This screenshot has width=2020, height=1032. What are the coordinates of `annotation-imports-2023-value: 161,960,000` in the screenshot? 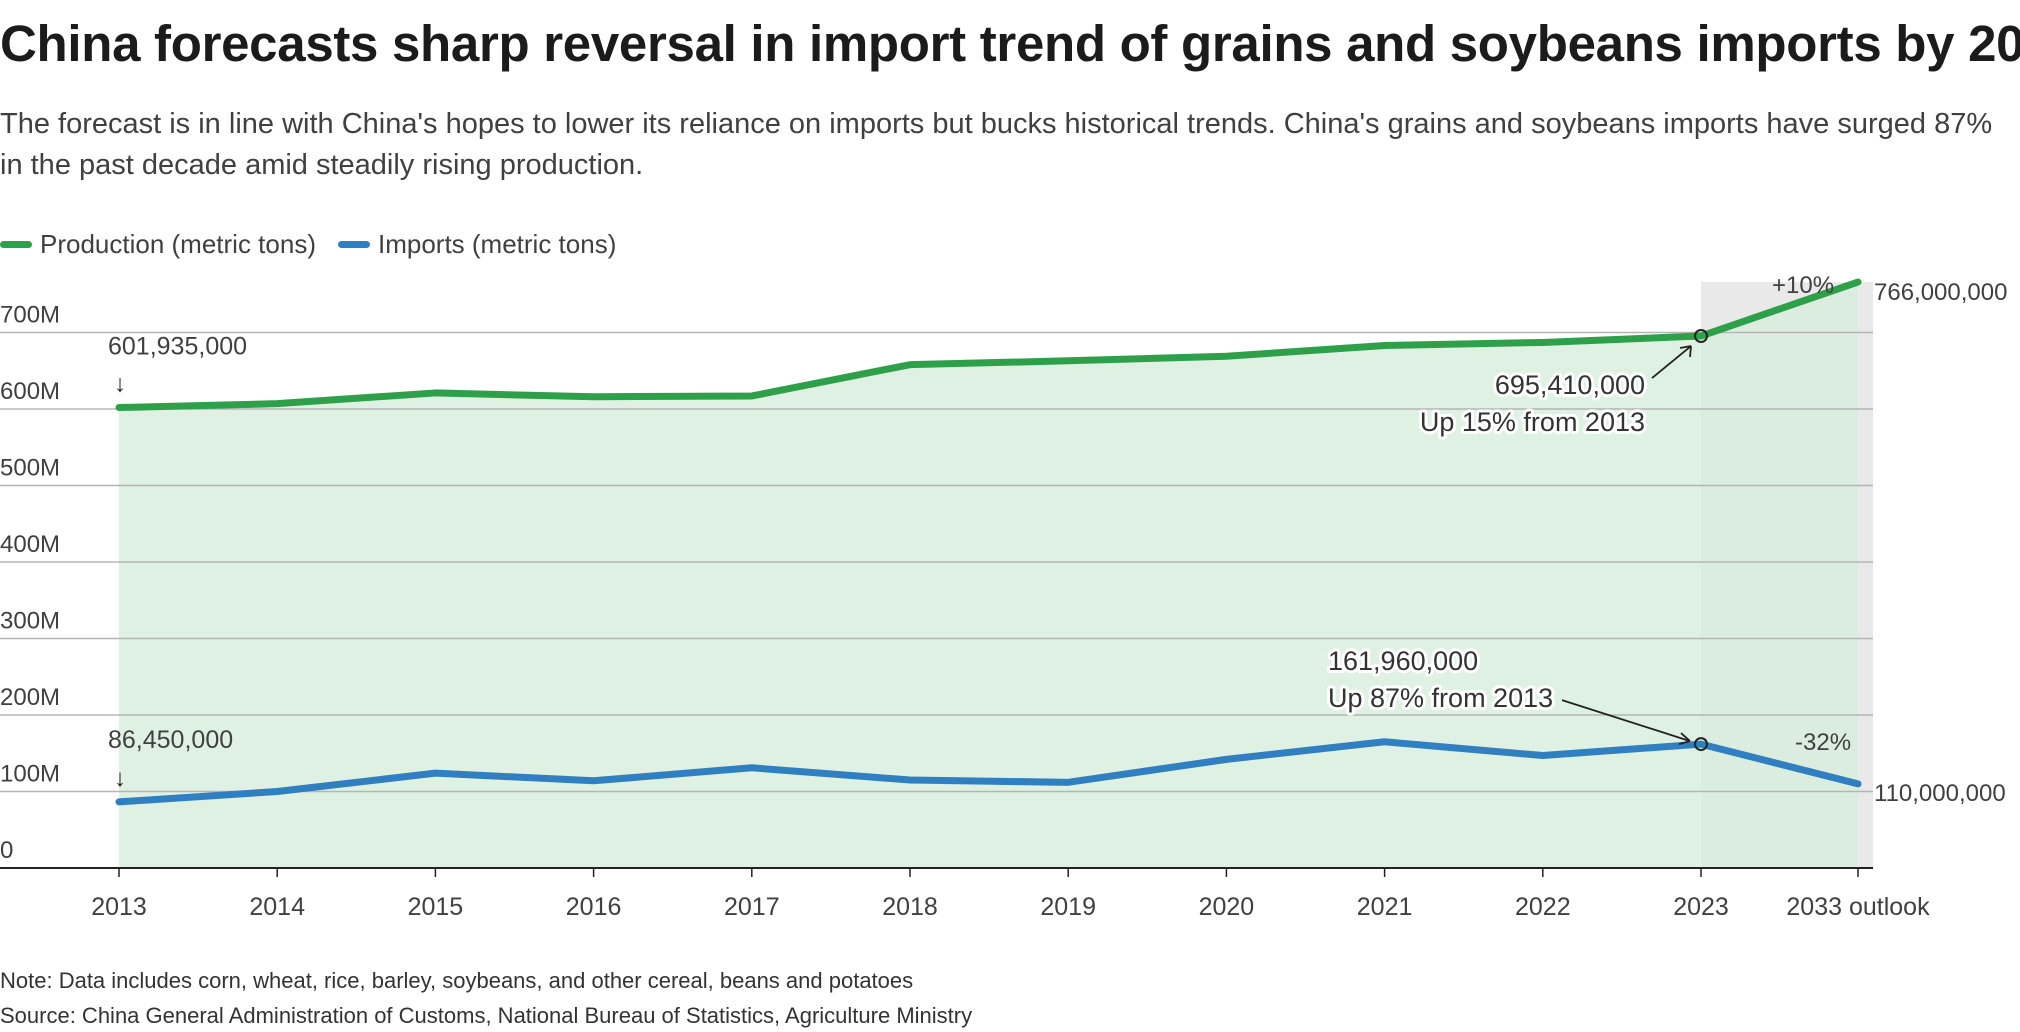 It's located at (1403, 661).